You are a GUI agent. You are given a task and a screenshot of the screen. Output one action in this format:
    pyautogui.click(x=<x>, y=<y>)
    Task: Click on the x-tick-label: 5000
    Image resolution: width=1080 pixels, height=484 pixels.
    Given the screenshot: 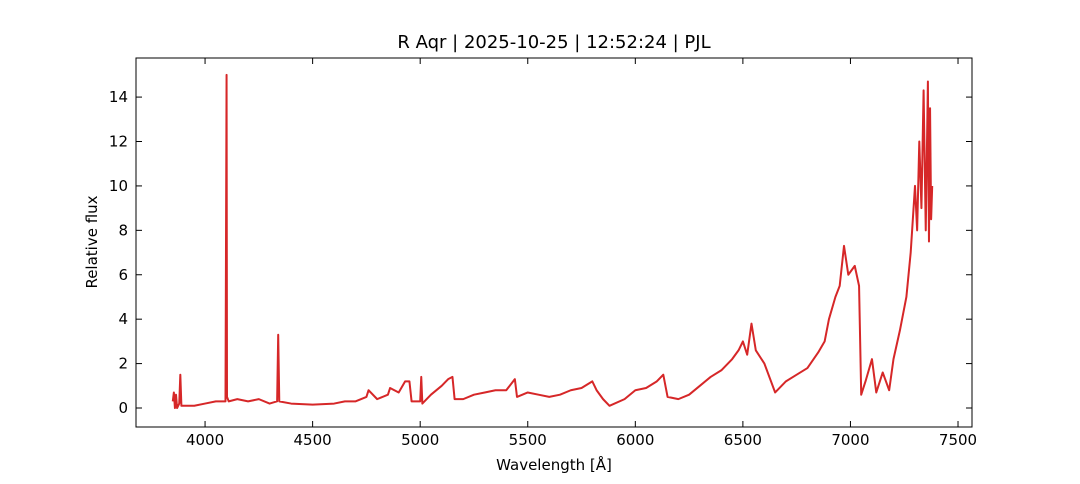 What is the action you would take?
    pyautogui.click(x=420, y=440)
    